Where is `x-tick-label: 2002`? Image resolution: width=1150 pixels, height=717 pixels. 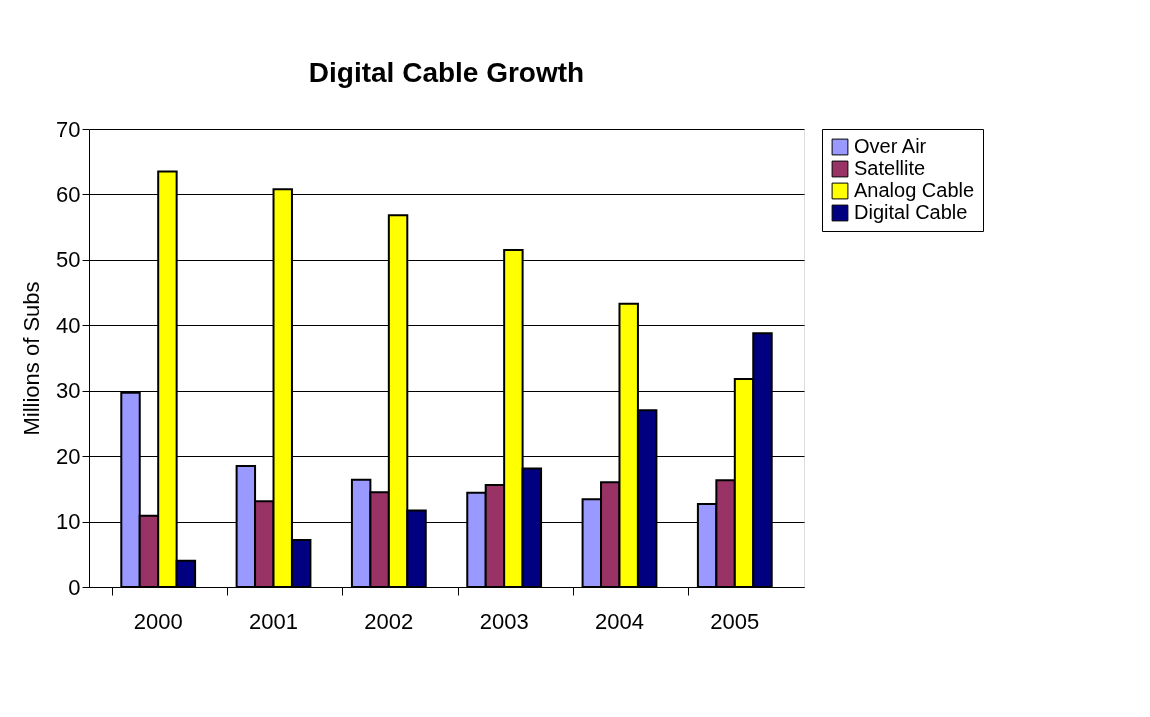 x-tick-label: 2002 is located at coordinates (389, 621).